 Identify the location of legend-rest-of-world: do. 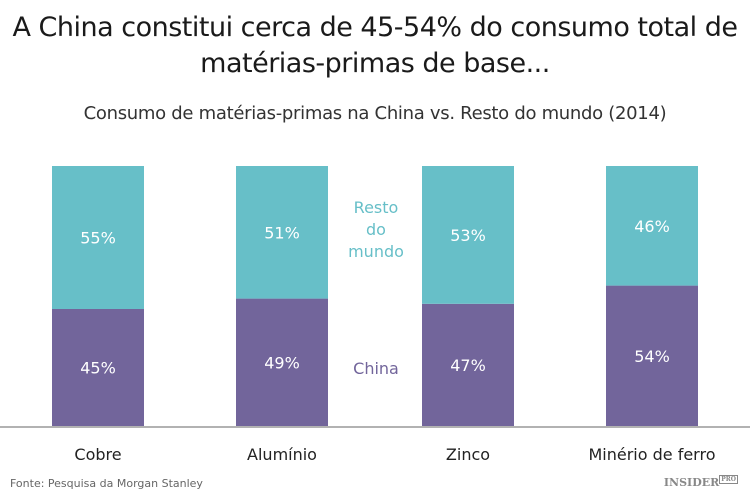
(376, 229).